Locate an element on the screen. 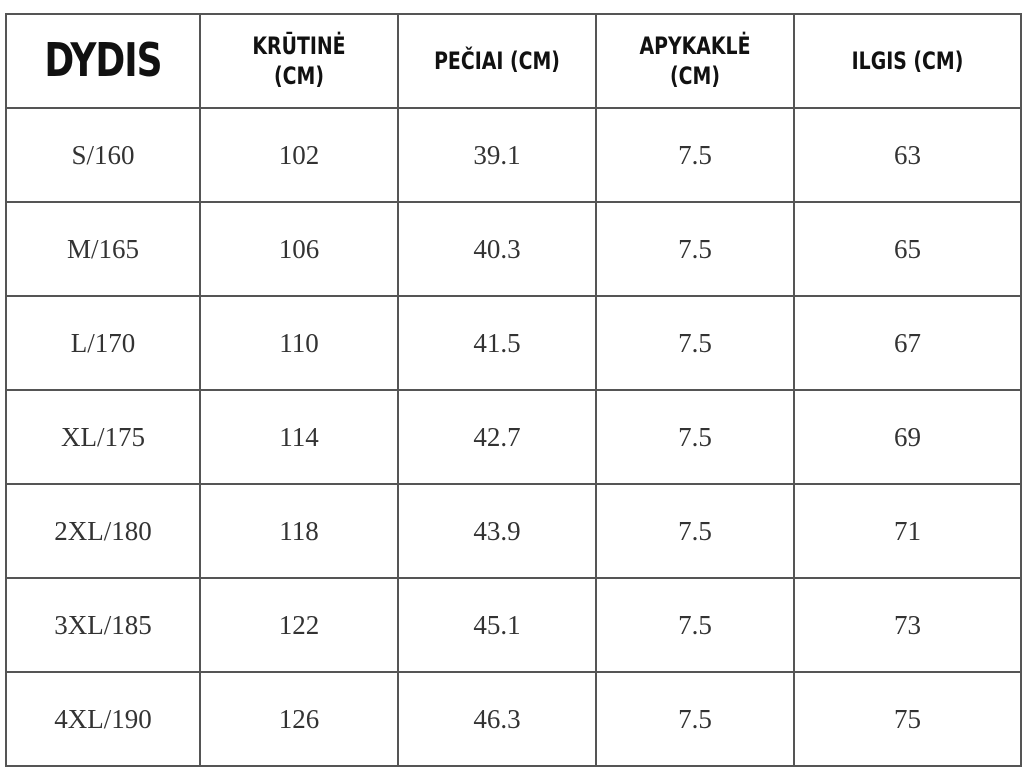  table-row: 3XL/185 122 45.1 7.5 73 is located at coordinates (513, 625).